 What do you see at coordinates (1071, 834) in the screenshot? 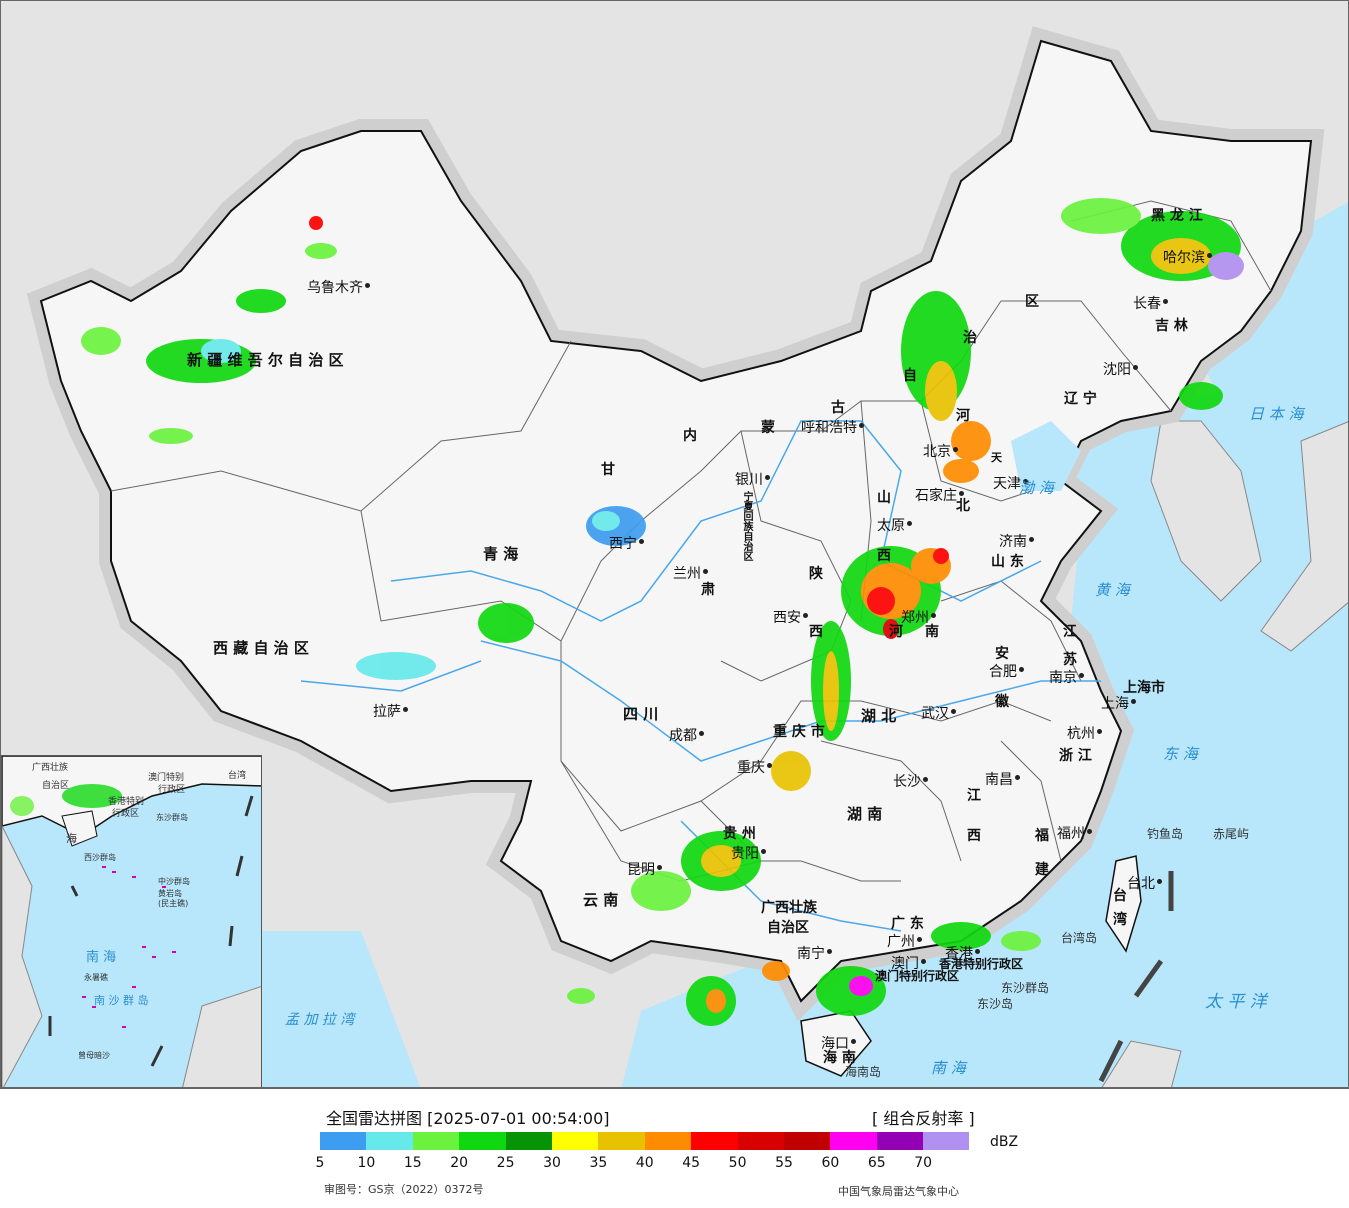
I see `city-label-fuzhou: 福州` at bounding box center [1071, 834].